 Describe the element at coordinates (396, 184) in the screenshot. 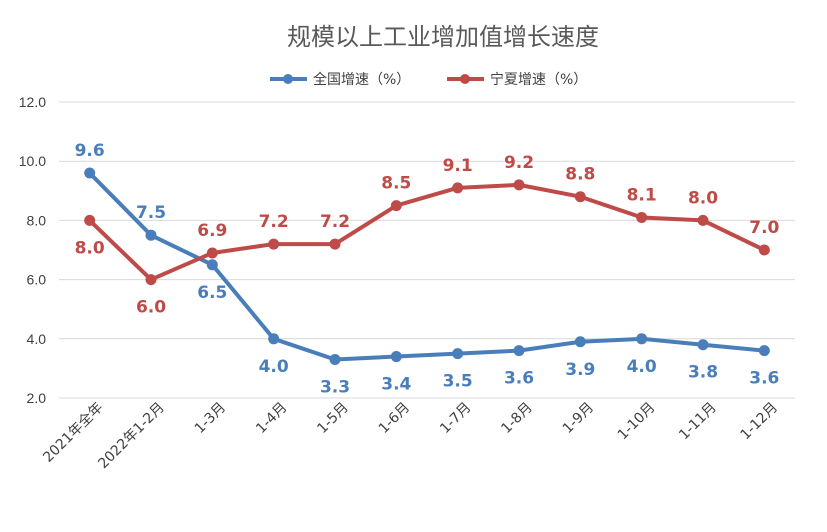

I see `data-label-1: 8.5` at that location.